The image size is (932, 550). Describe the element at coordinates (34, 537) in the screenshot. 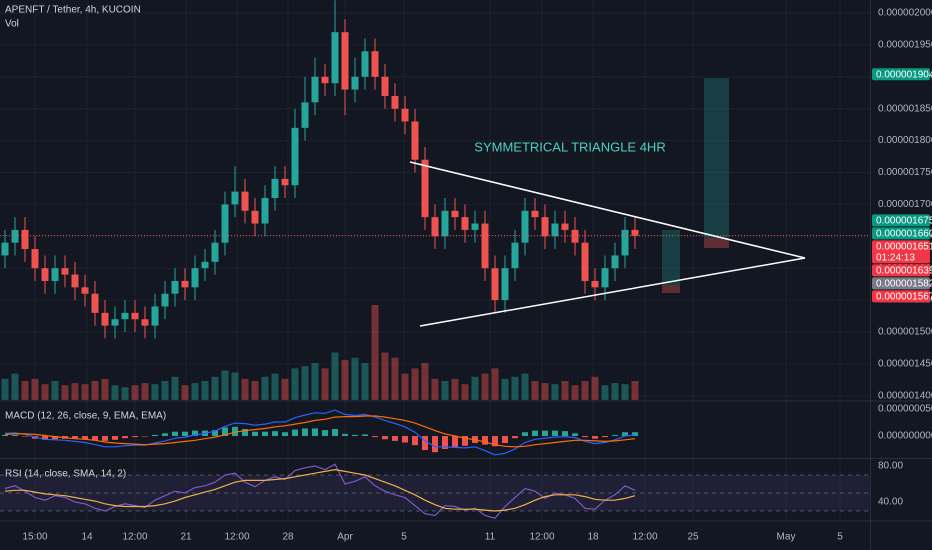

I see `x-tick-label: 15:00` at that location.